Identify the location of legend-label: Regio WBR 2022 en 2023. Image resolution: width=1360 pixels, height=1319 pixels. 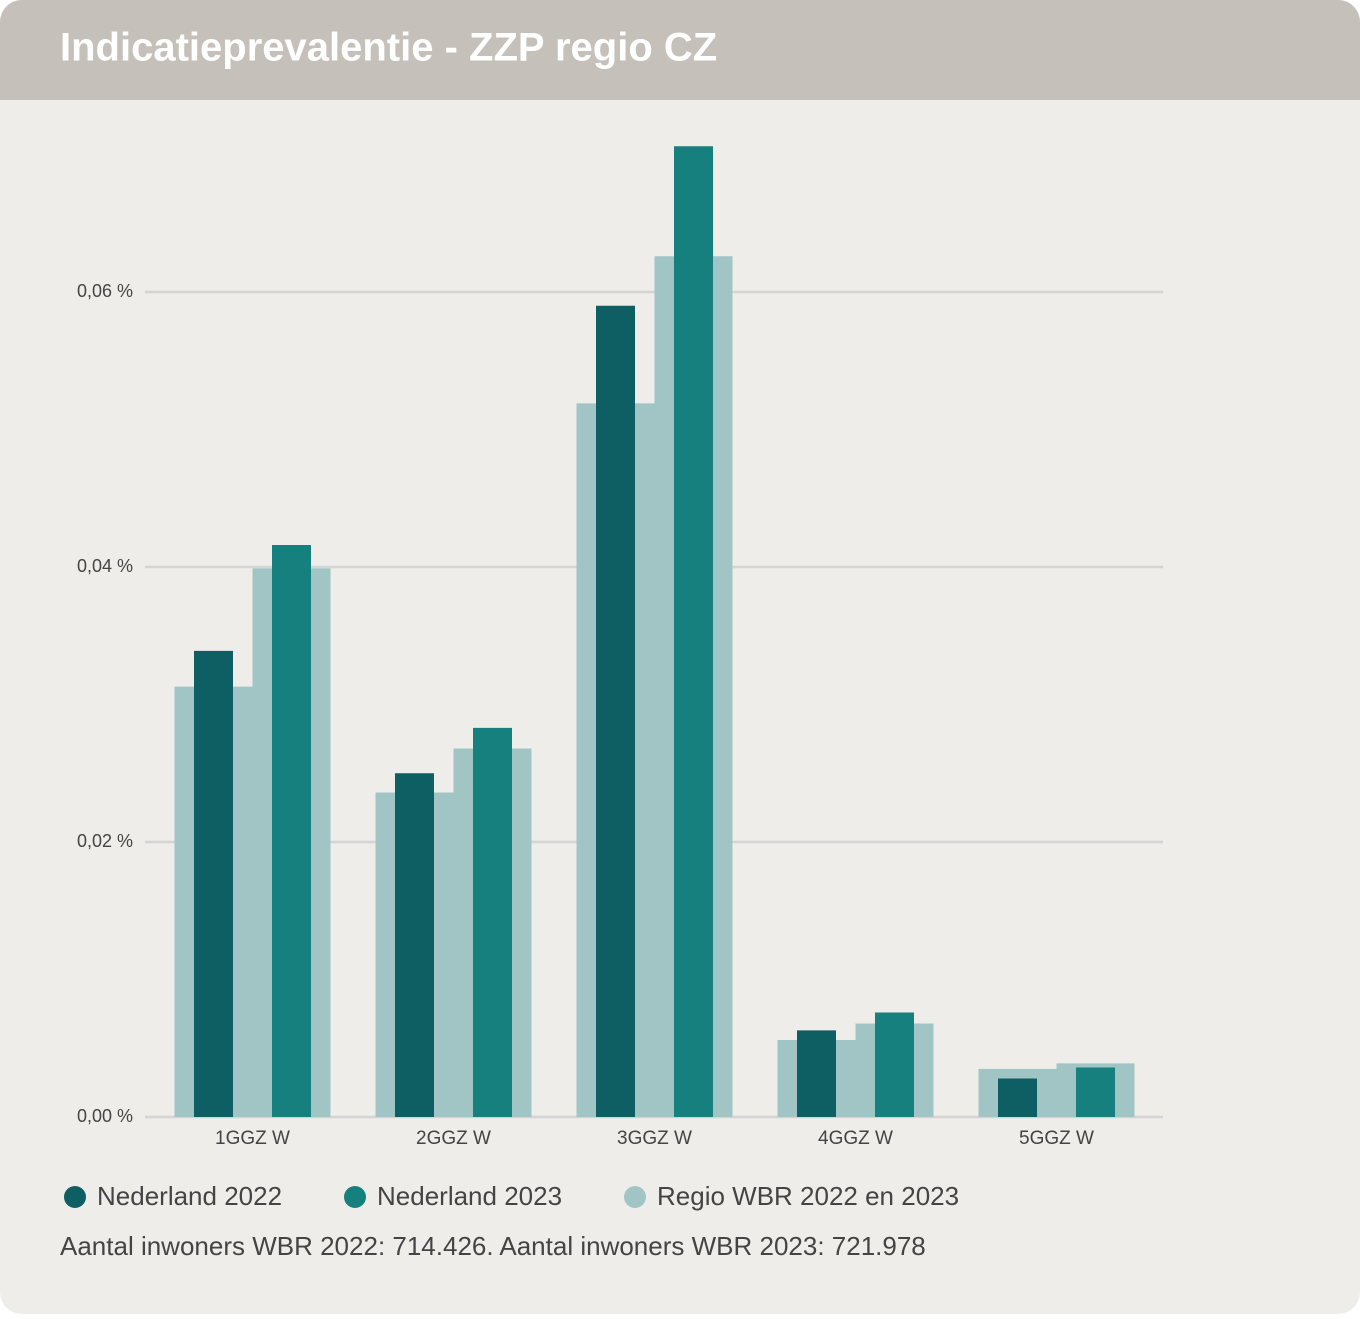
(808, 1196).